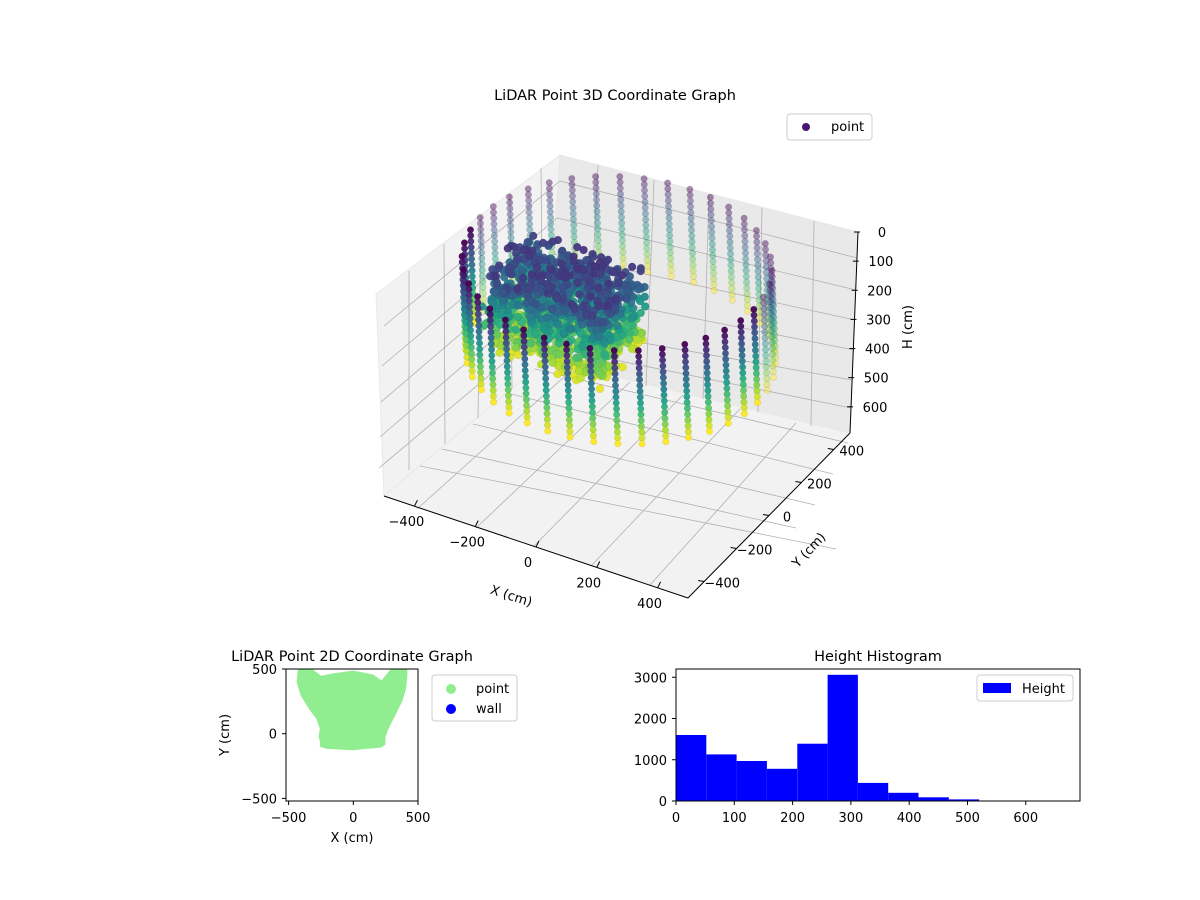 The height and width of the screenshot is (900, 1200). What do you see at coordinates (909, 818) in the screenshot?
I see `x-tick-label-histogram: 400` at bounding box center [909, 818].